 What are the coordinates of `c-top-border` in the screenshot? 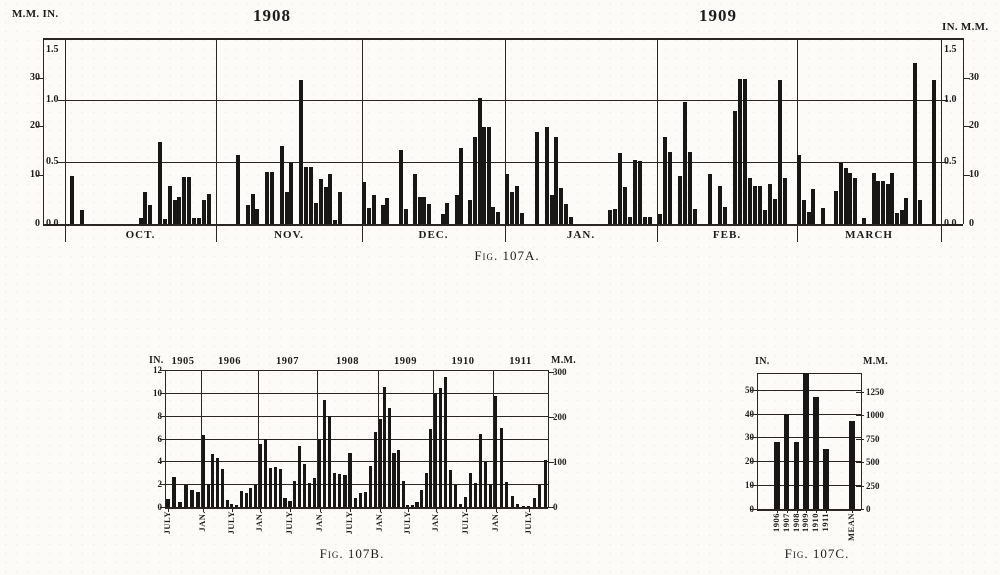 It's located at (809, 373).